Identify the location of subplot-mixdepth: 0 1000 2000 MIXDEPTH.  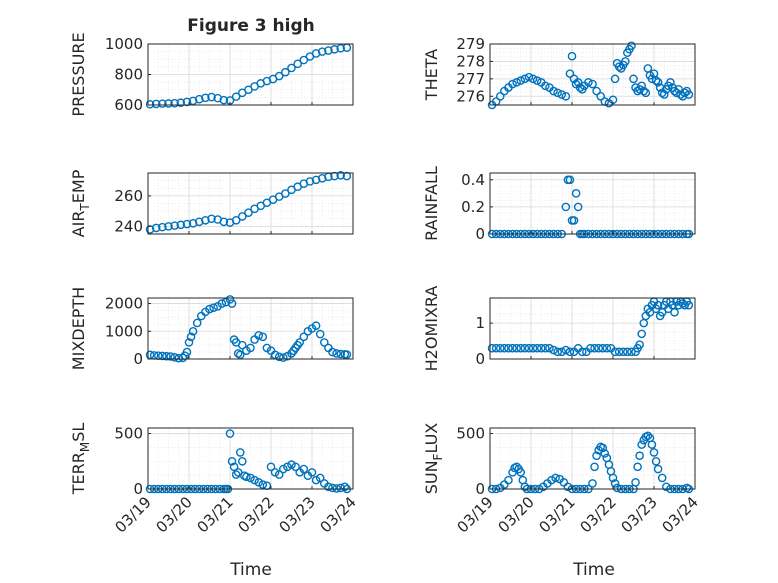
(211, 328).